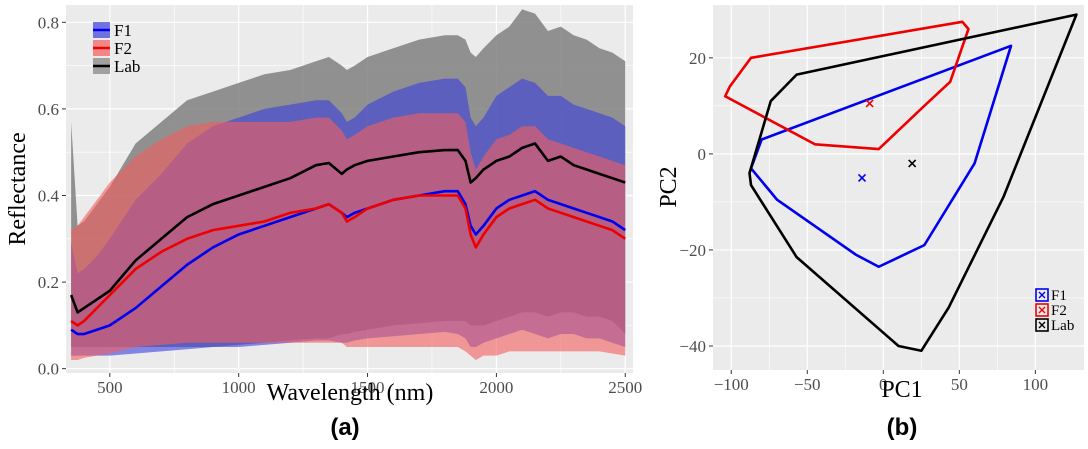 Image resolution: width=1088 pixels, height=449 pixels. I want to click on x-tick-label: 2500, so click(625, 387).